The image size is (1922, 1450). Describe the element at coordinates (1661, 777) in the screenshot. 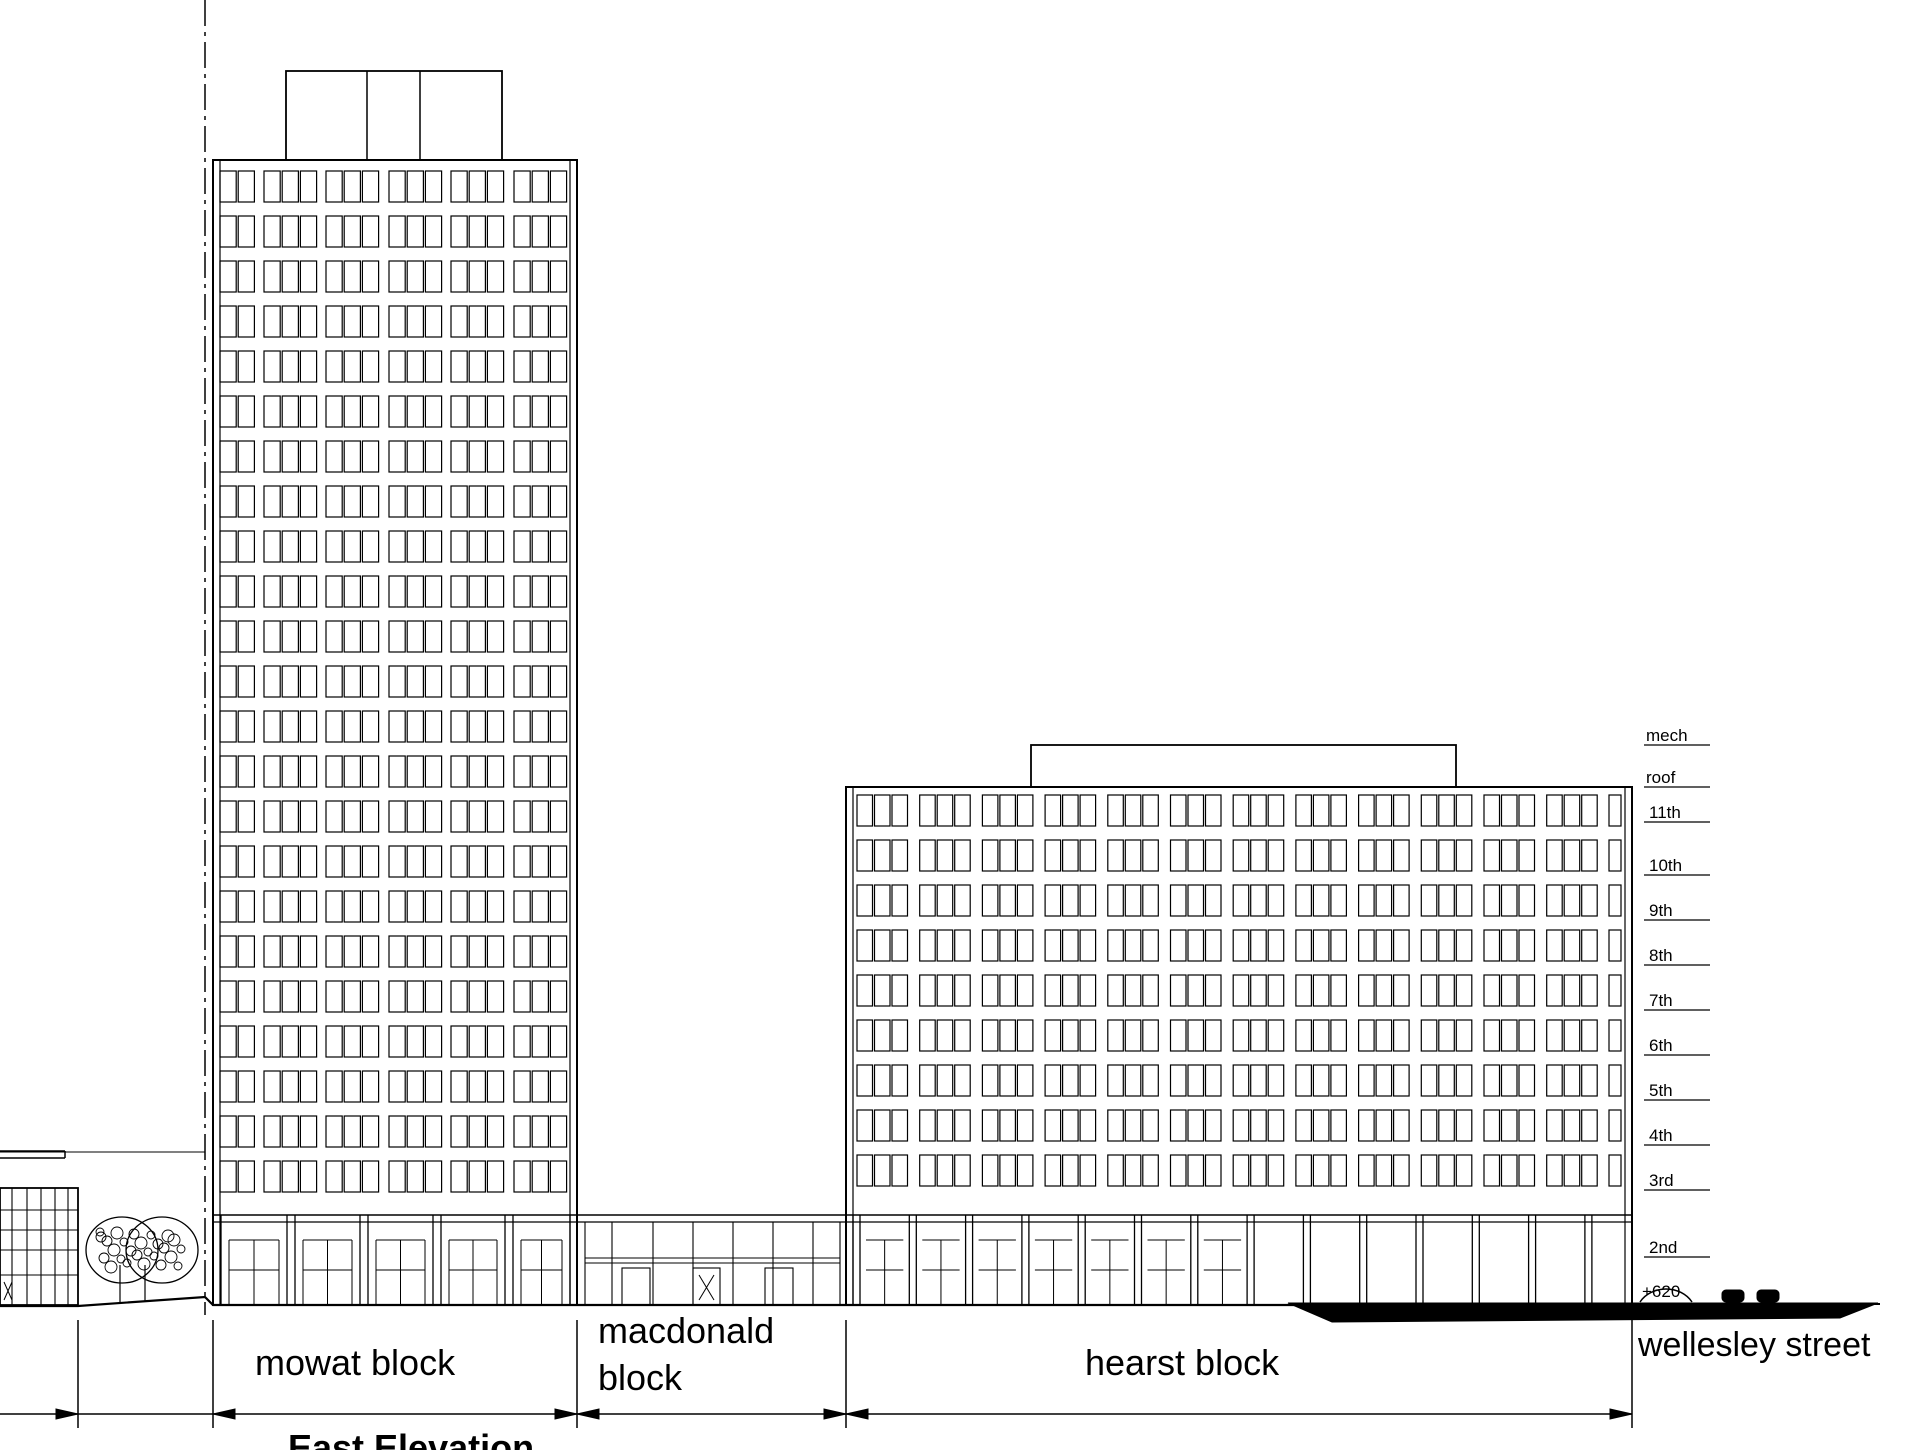

I see `floor-label-roof: roof` at that location.